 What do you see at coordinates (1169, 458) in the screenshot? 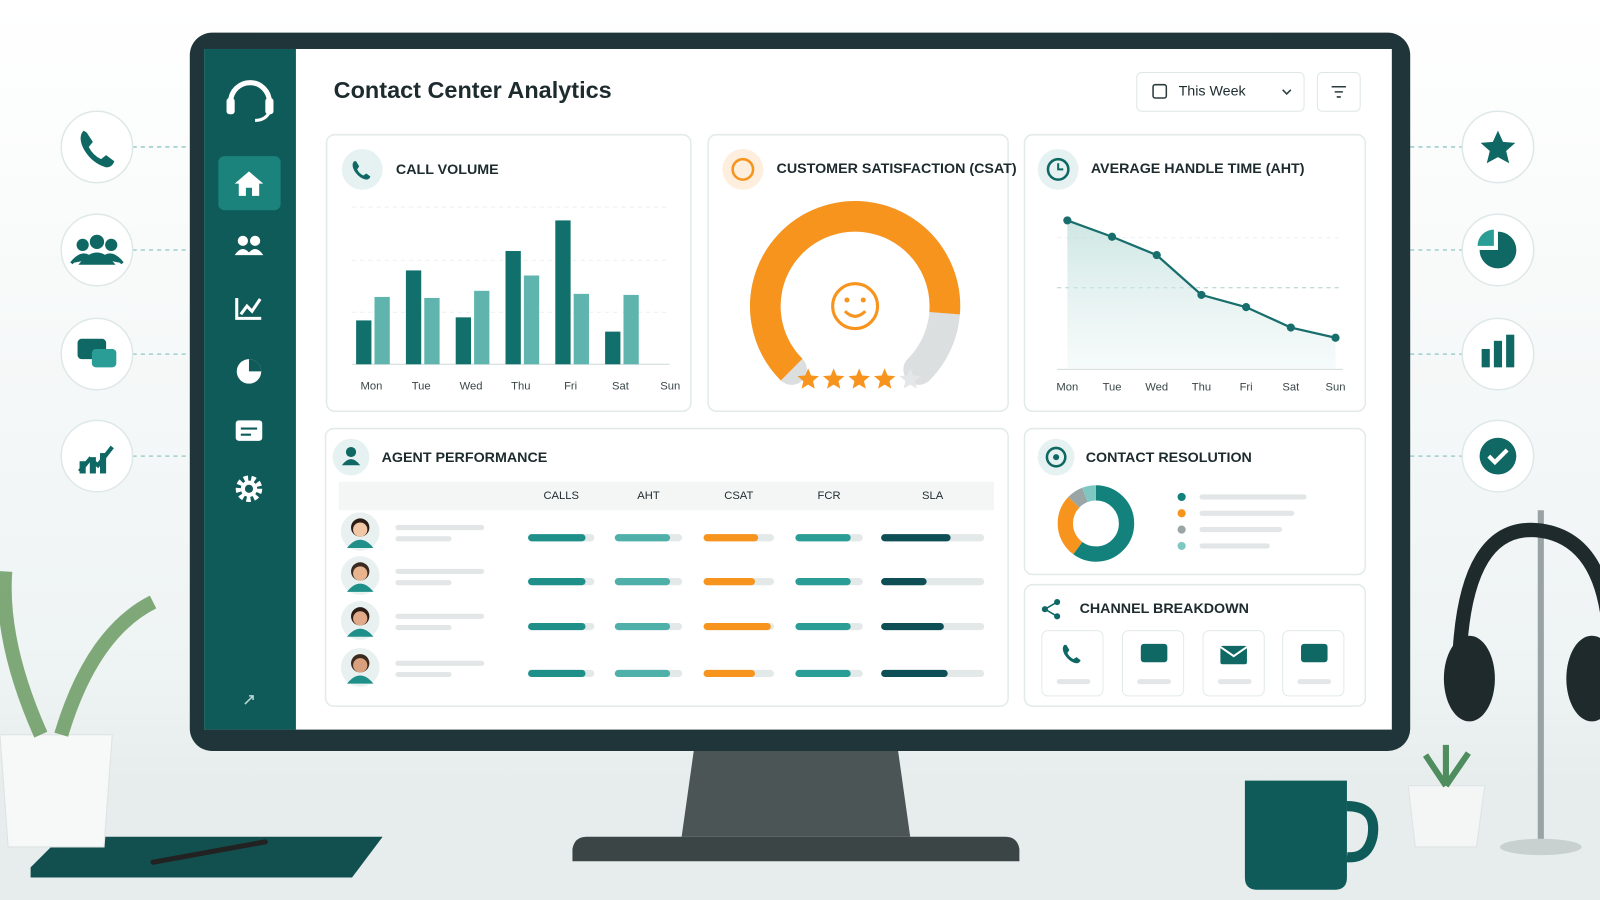
I see `card-title: CONTACT RESOLUTION` at bounding box center [1169, 458].